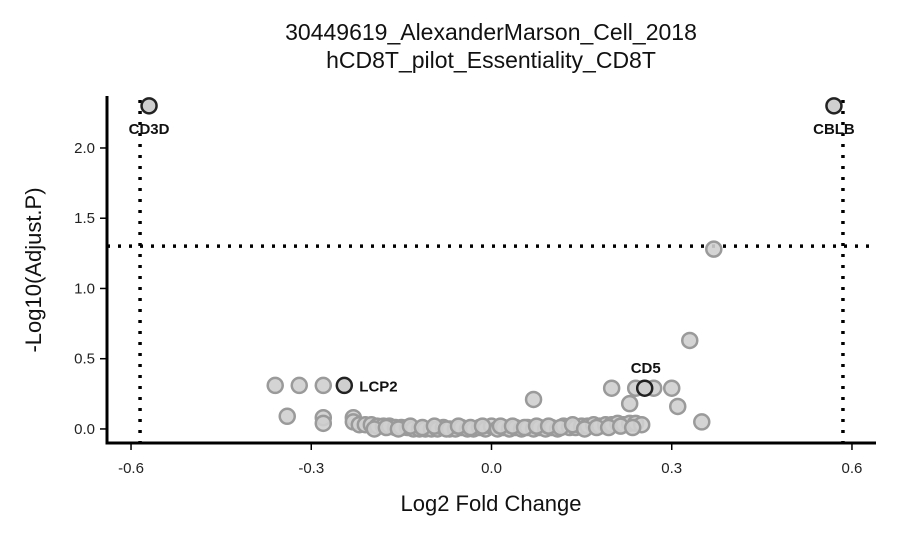 The height and width of the screenshot is (540, 900). I want to click on y-tick-label: 0.0, so click(84, 429).